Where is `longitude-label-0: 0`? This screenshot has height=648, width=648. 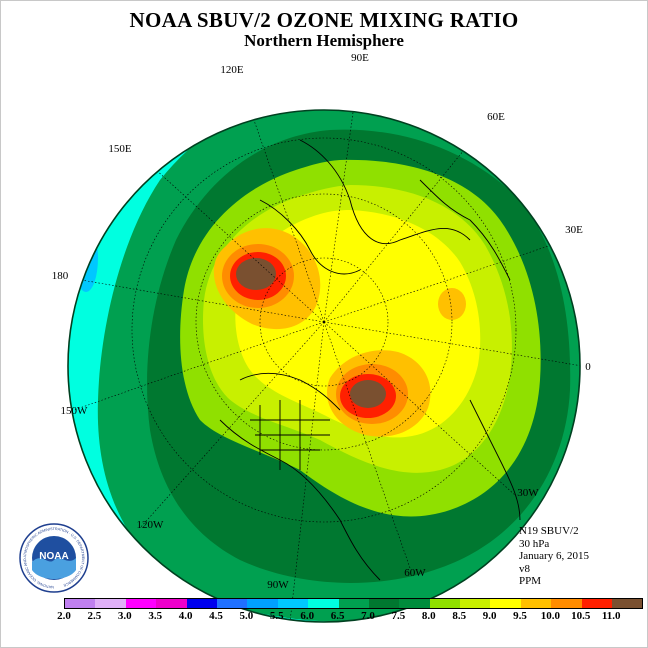
longitude-label-0: 0 is located at coordinates (588, 367).